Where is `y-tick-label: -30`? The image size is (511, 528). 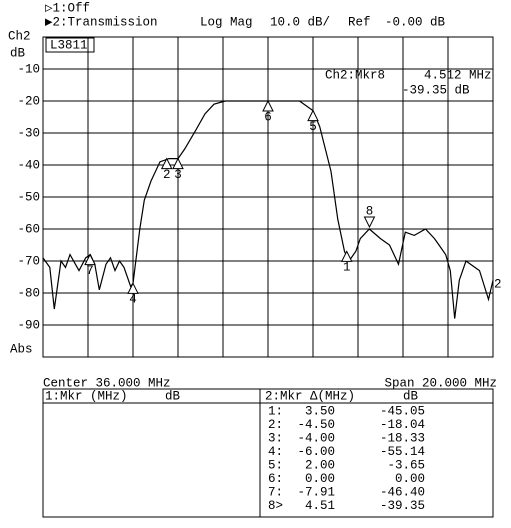
y-tick-label: -30 is located at coordinates (28, 133).